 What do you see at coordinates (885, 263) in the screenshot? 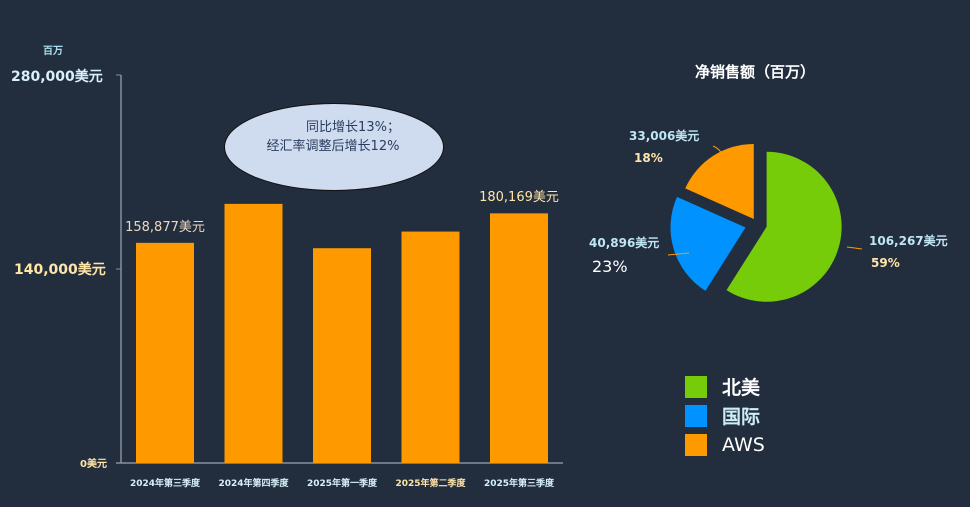
I see `pie-pct-label: 59%` at bounding box center [885, 263].